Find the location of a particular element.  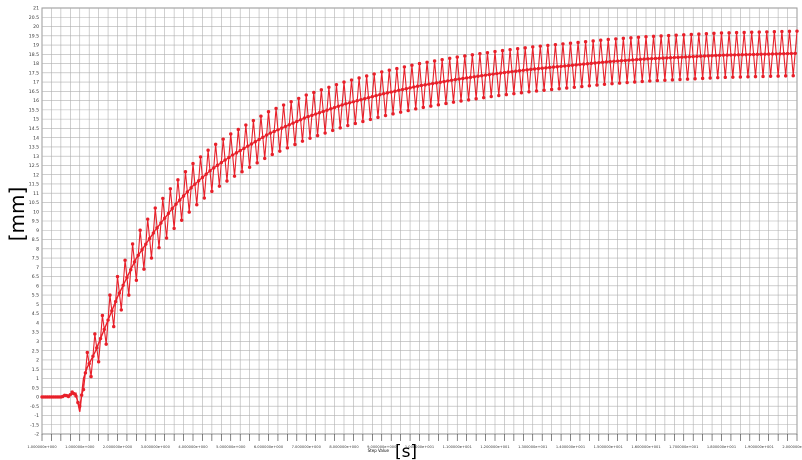

y-tick-label: 10.5 is located at coordinates (34, 203).